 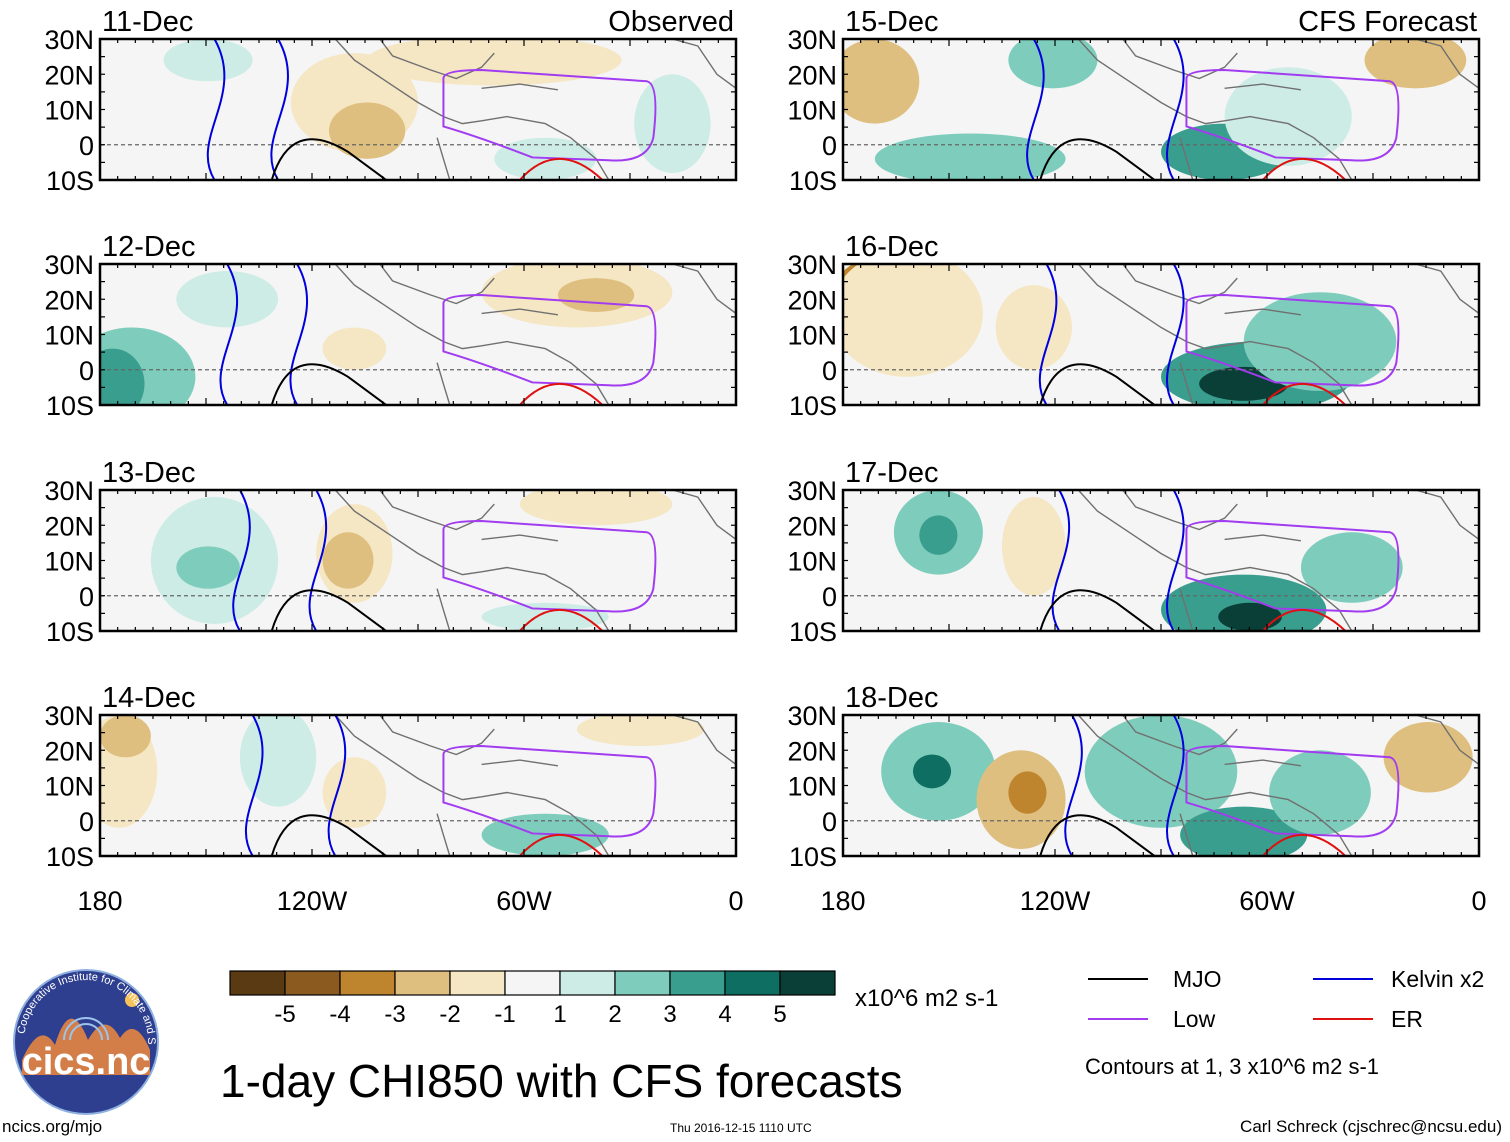 What do you see at coordinates (1286, 999) in the screenshot?
I see `legend: MJO Kelvin x2 Low ER` at bounding box center [1286, 999].